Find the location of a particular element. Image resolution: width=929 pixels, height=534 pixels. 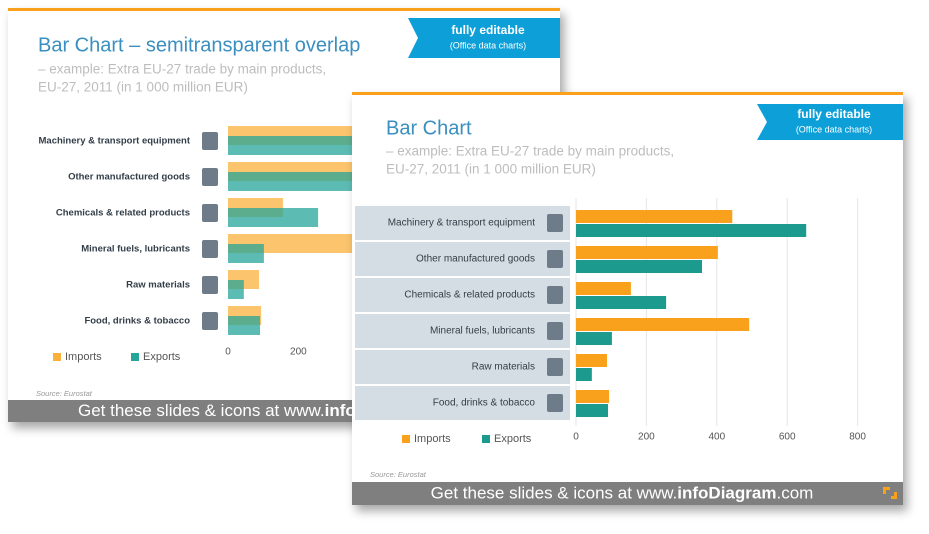

slide-title: Bar Chart is located at coordinates (429, 128).